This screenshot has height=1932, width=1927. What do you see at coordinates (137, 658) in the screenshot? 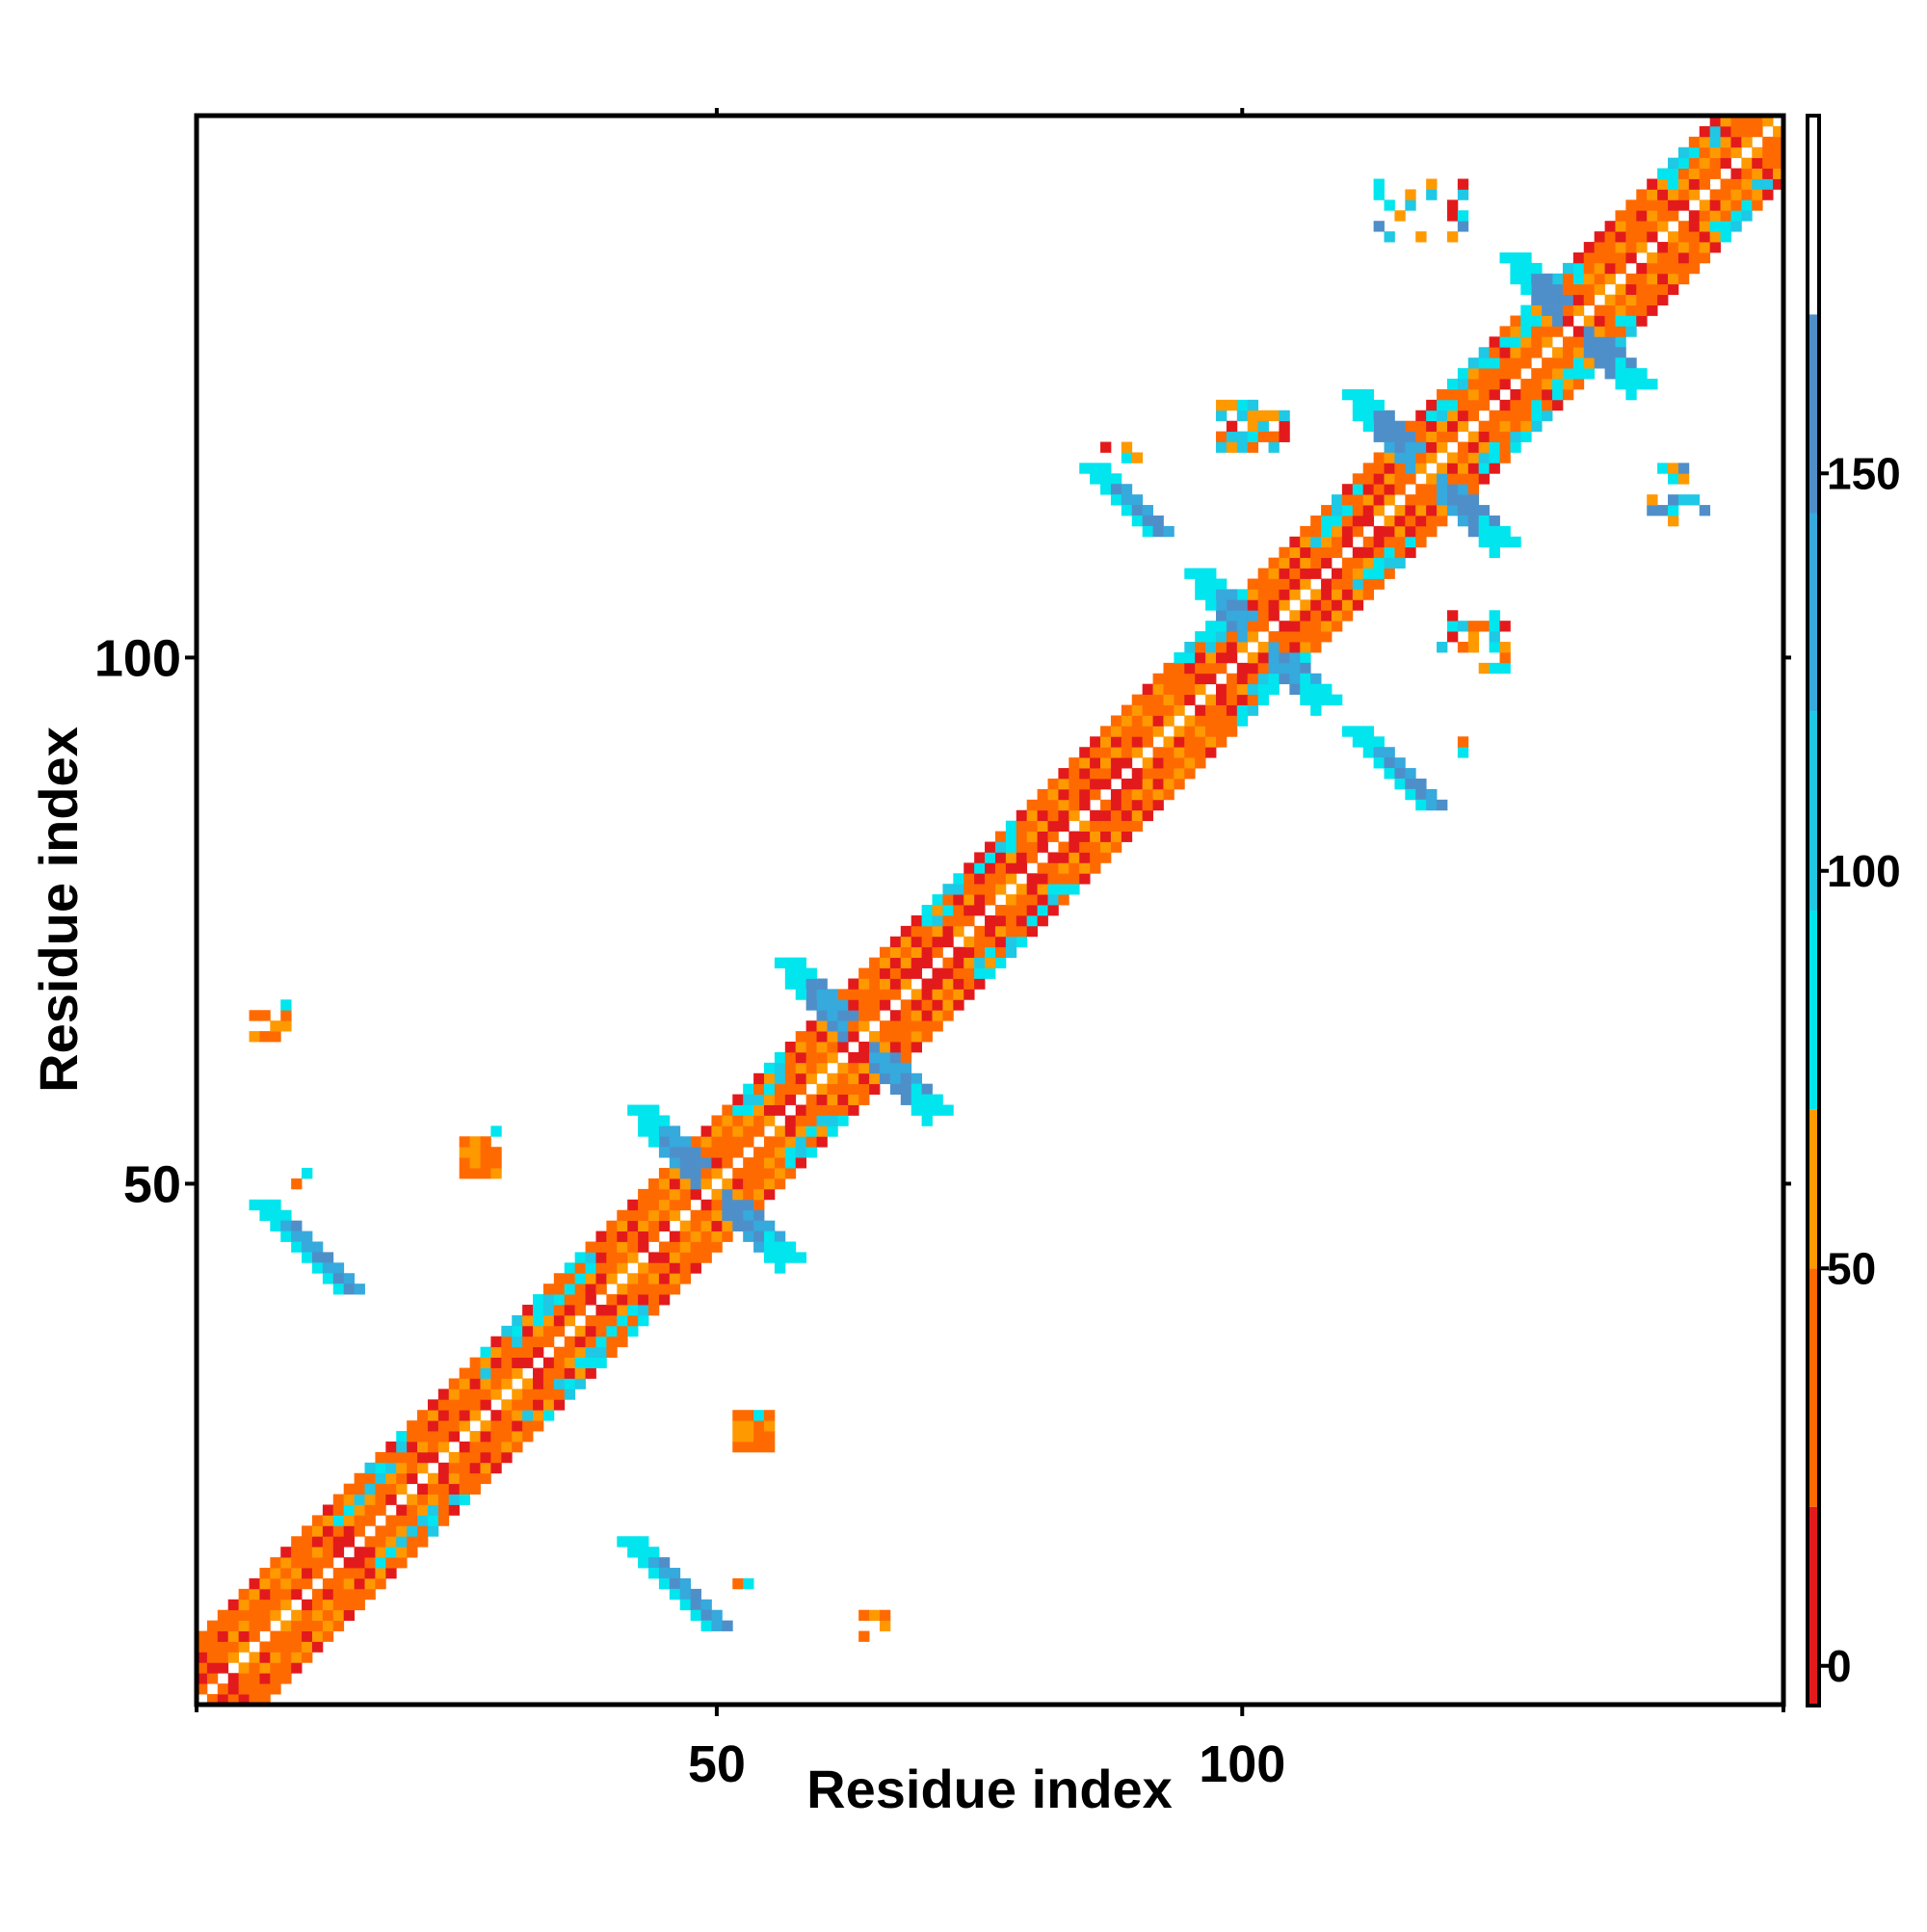
I see `y-tick-label: 100` at bounding box center [137, 658].